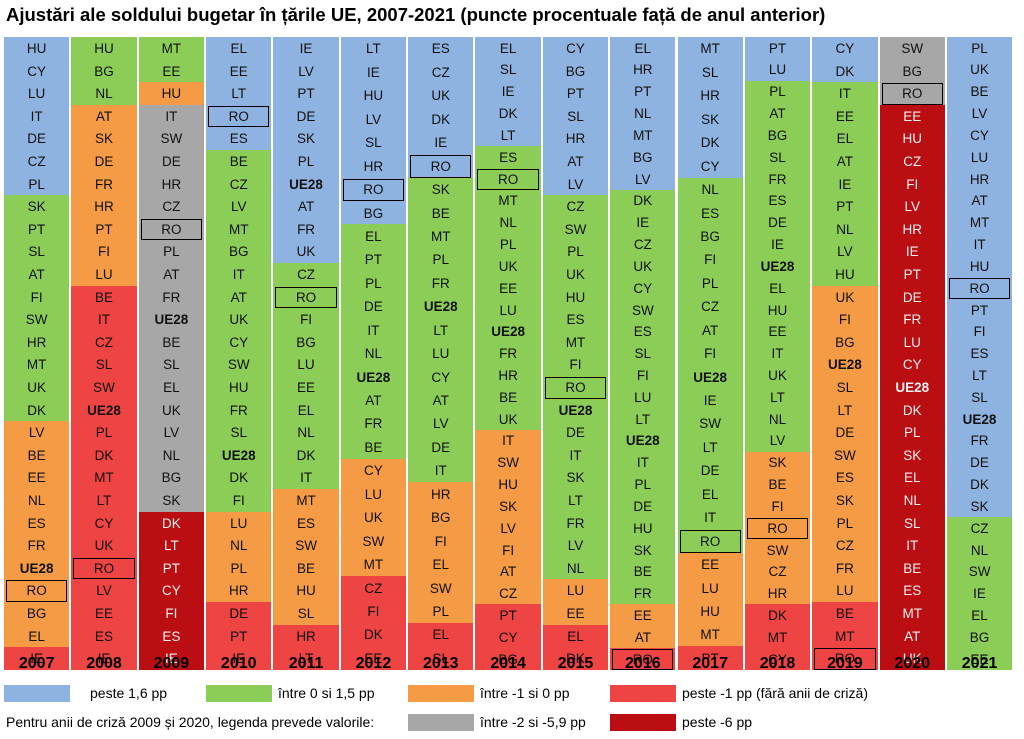 The height and width of the screenshot is (739, 1024). I want to click on cell-2016-FI: FI, so click(643, 375).